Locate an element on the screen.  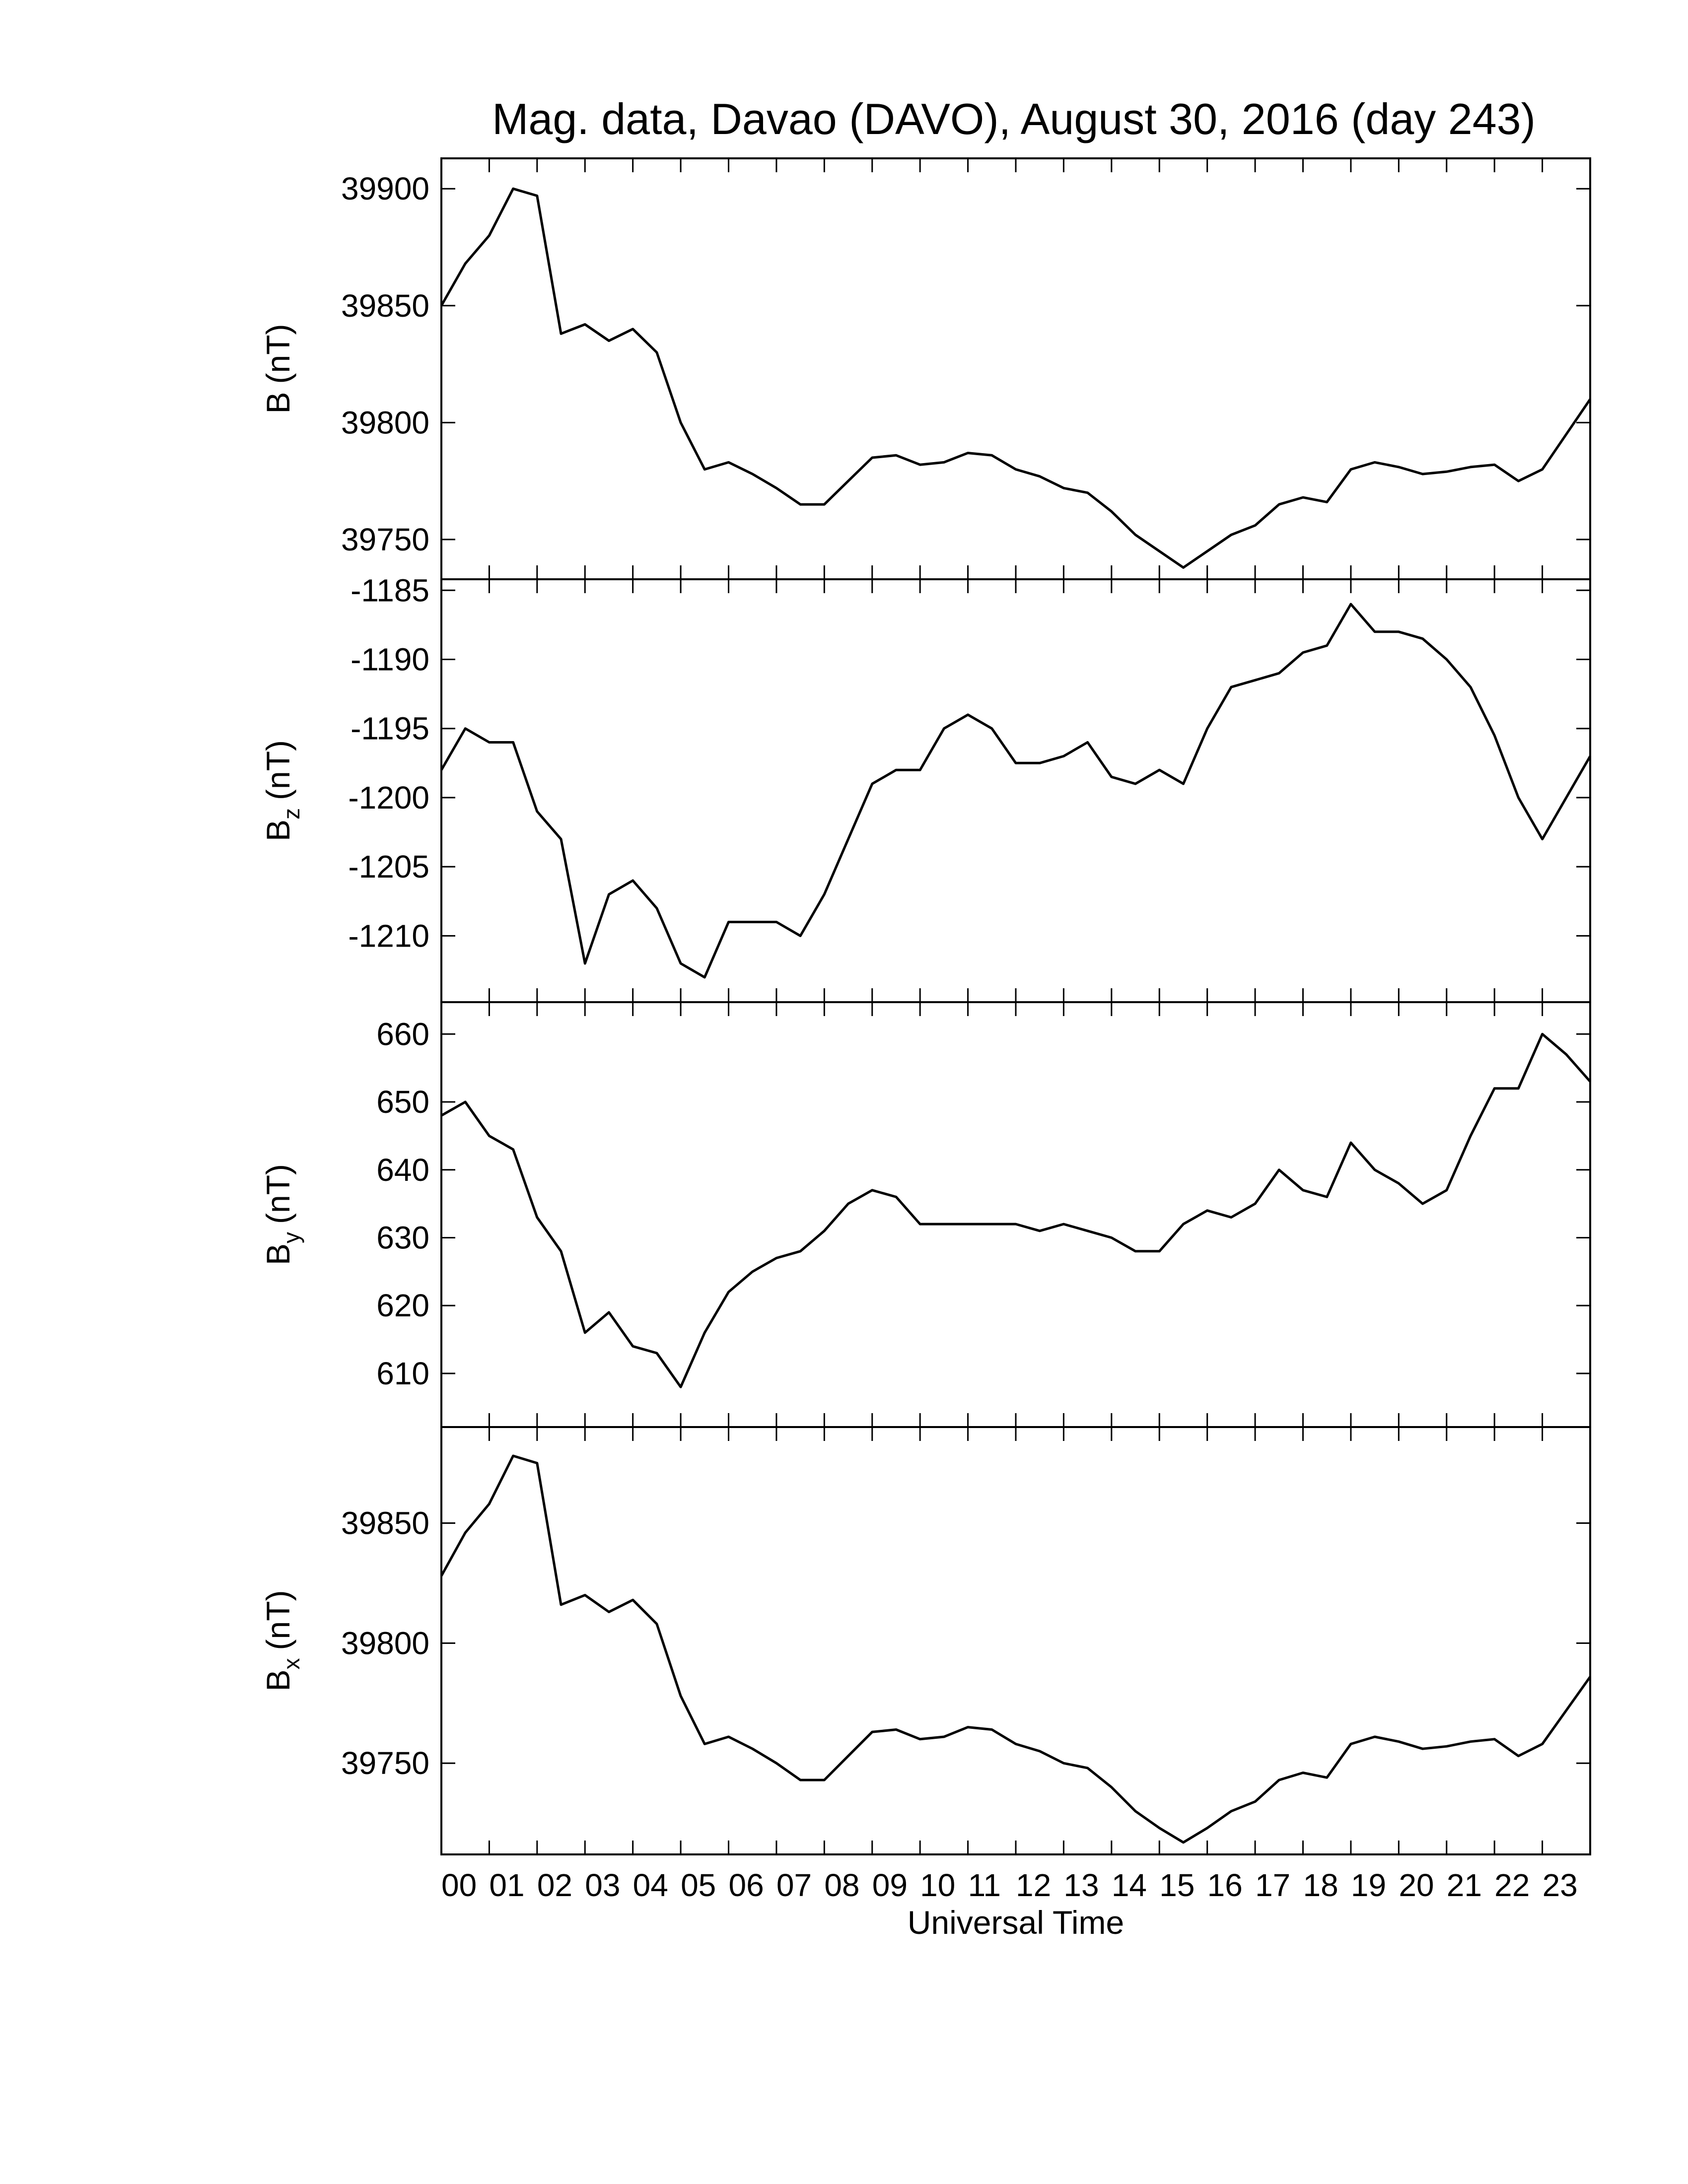
x-tick-label: 19 is located at coordinates (1368, 1885).